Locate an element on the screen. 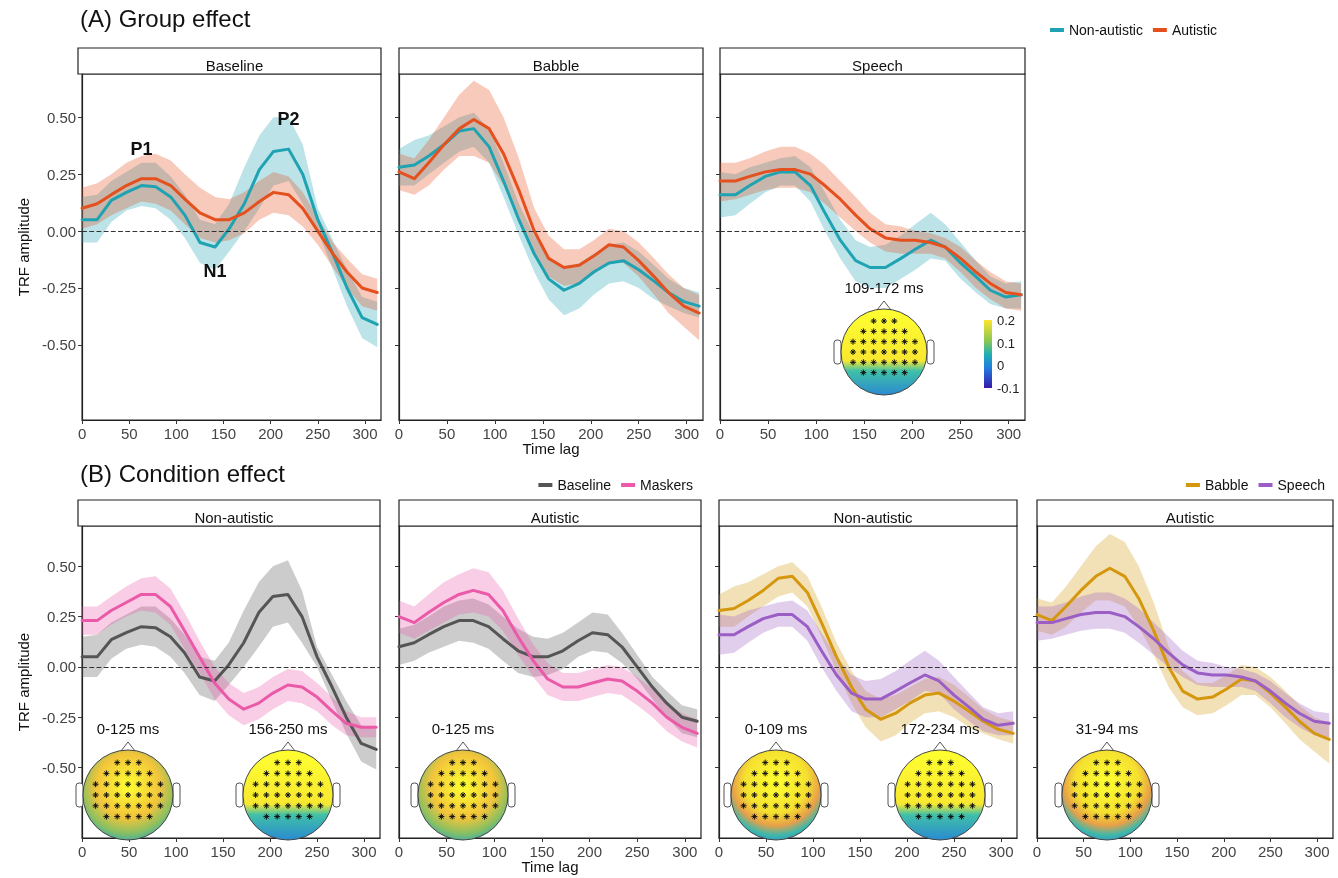  annotation: 0-109 ms is located at coordinates (776, 728).